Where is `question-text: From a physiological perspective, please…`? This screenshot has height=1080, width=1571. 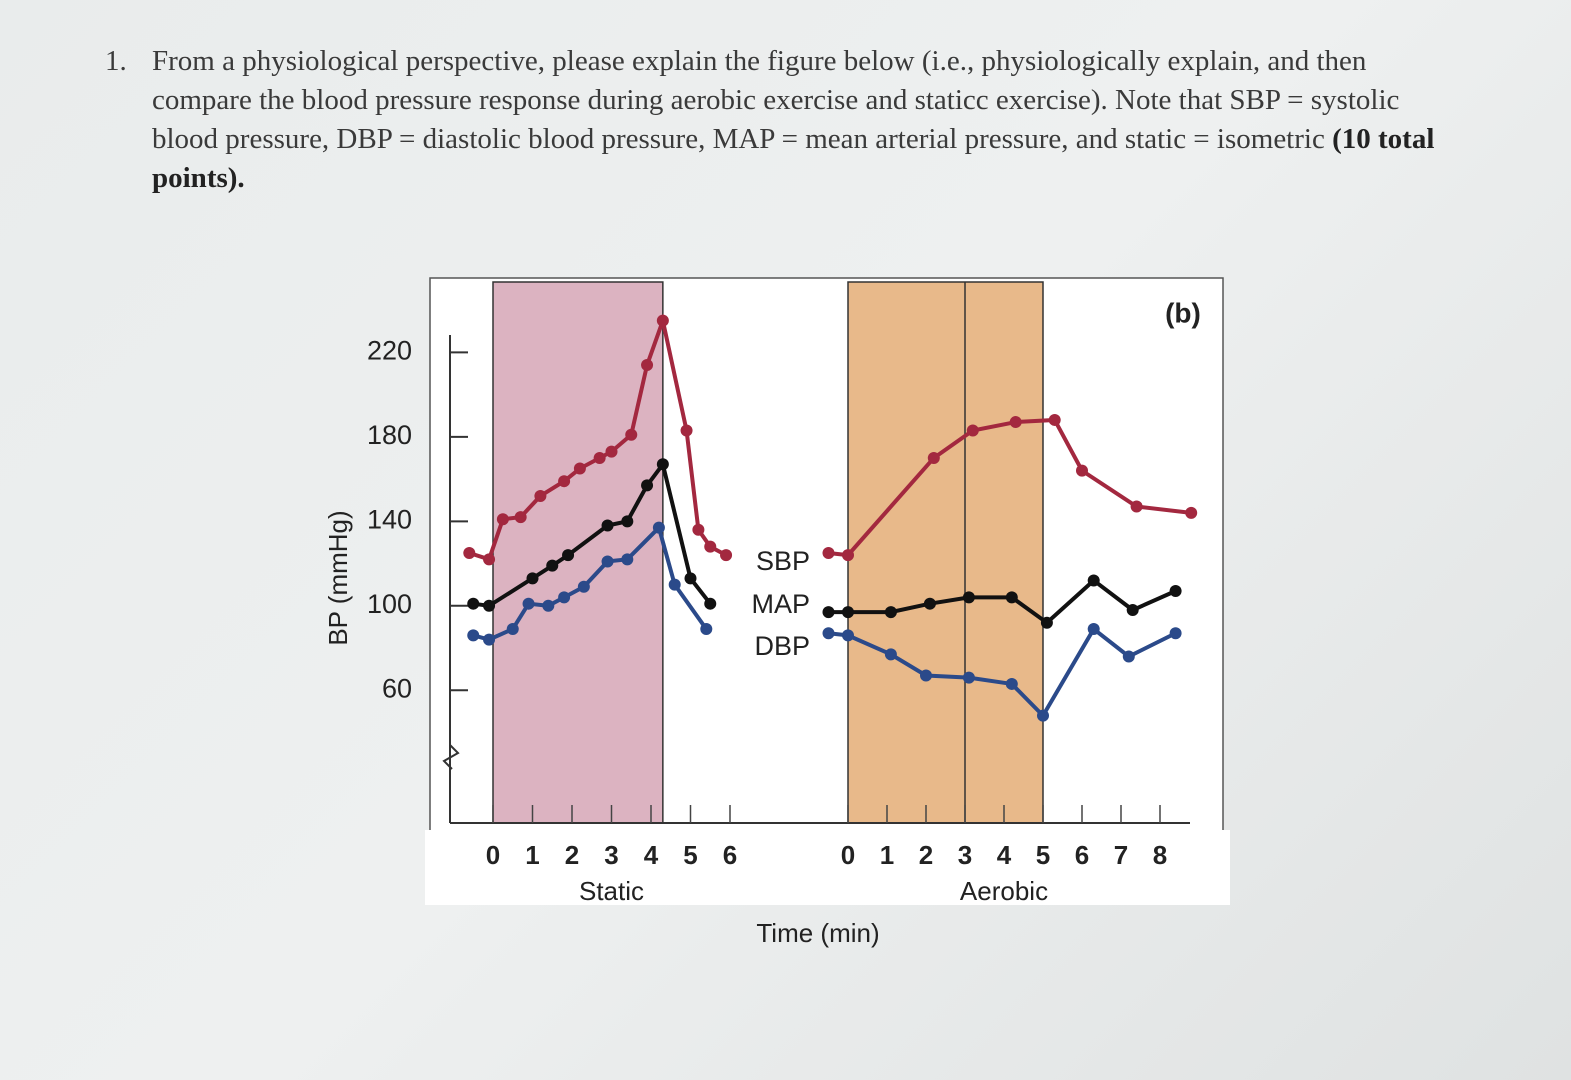 question-text: From a physiological perspective, please… is located at coordinates (776, 100).